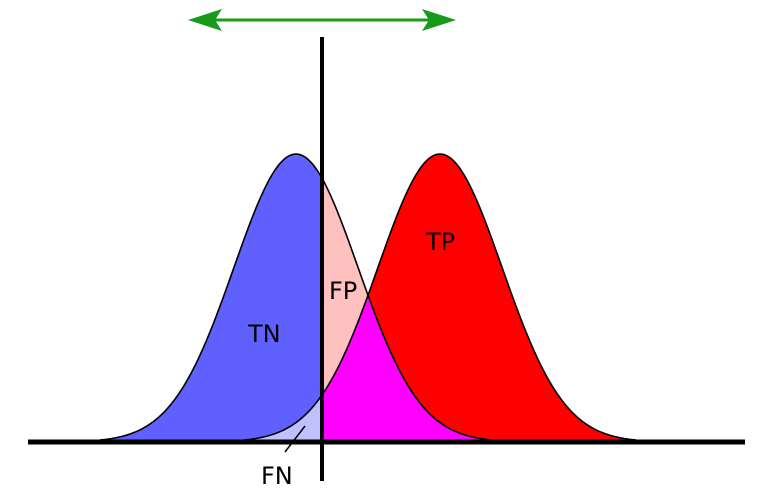  I want to click on threshold-movement-arrow, so click(322, 20).